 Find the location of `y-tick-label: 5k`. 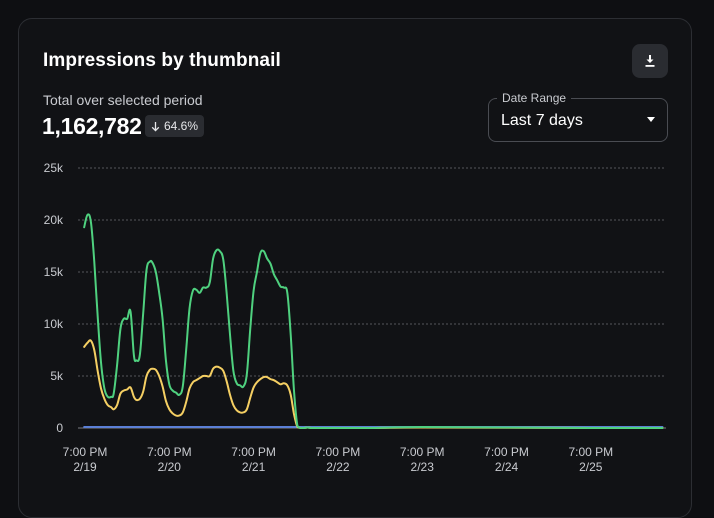

y-tick-label: 5k is located at coordinates (57, 376).